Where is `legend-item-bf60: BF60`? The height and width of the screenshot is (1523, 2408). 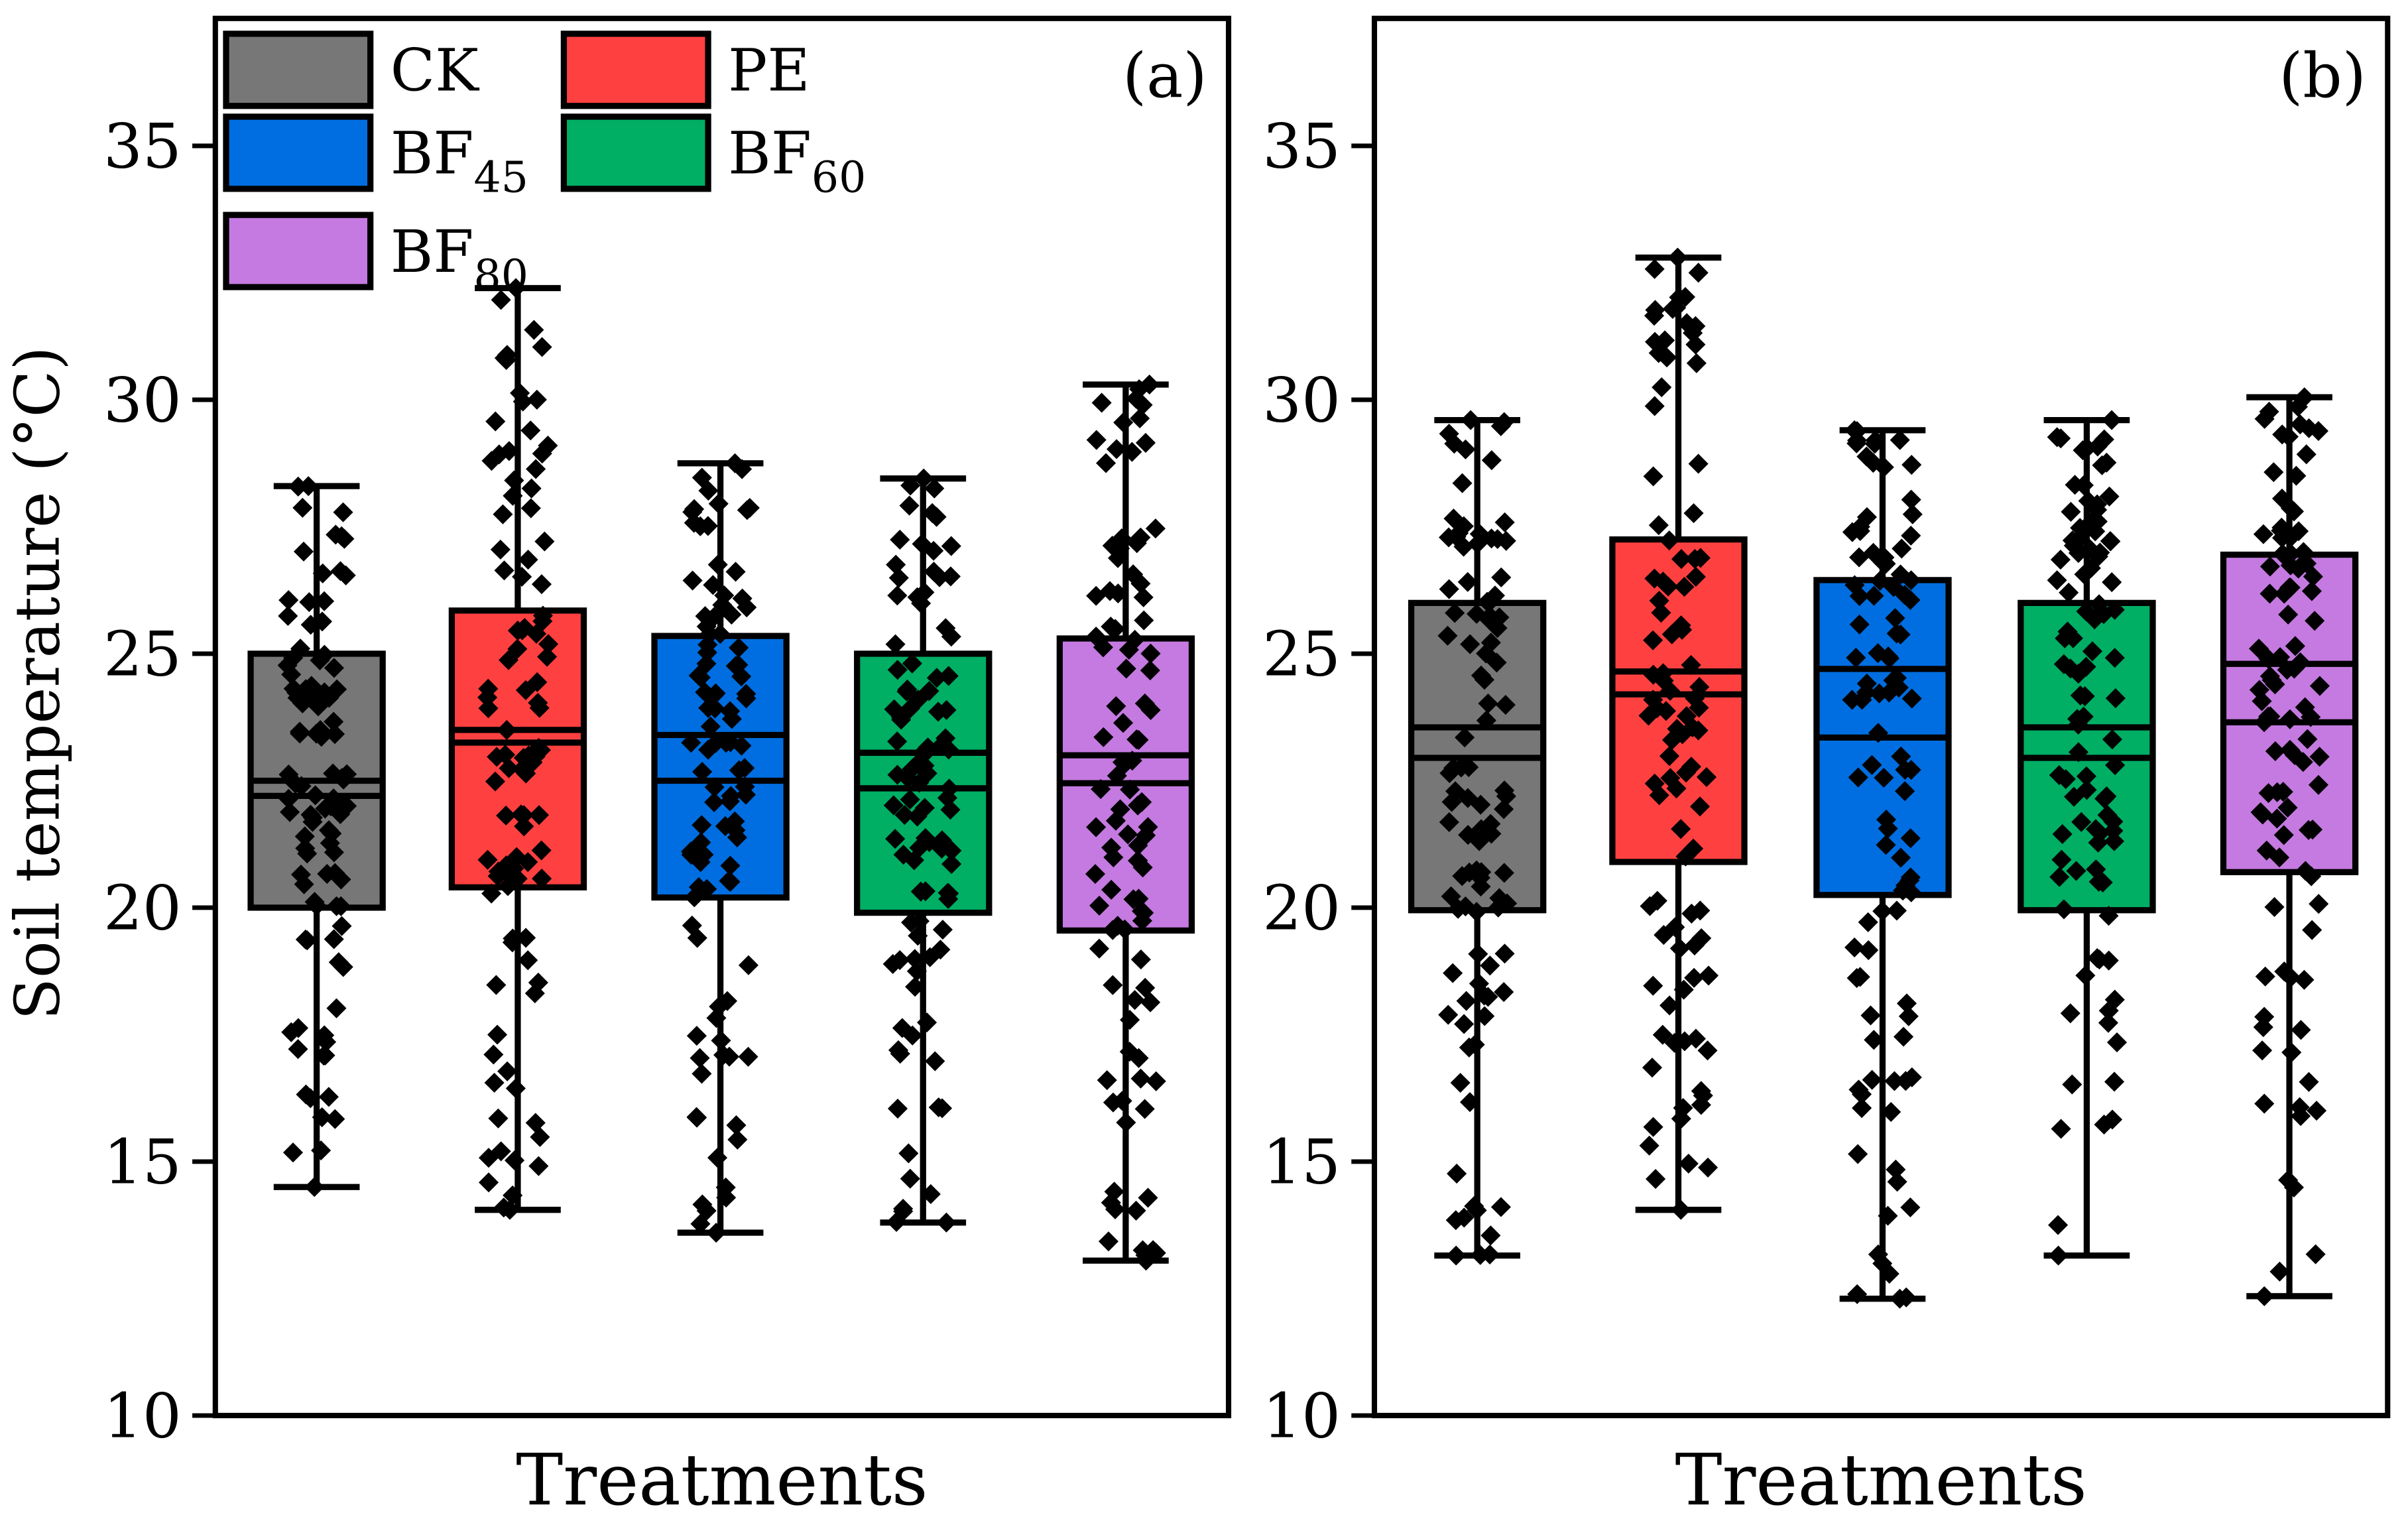
legend-item-bf60: BF60 is located at coordinates (713, 158).